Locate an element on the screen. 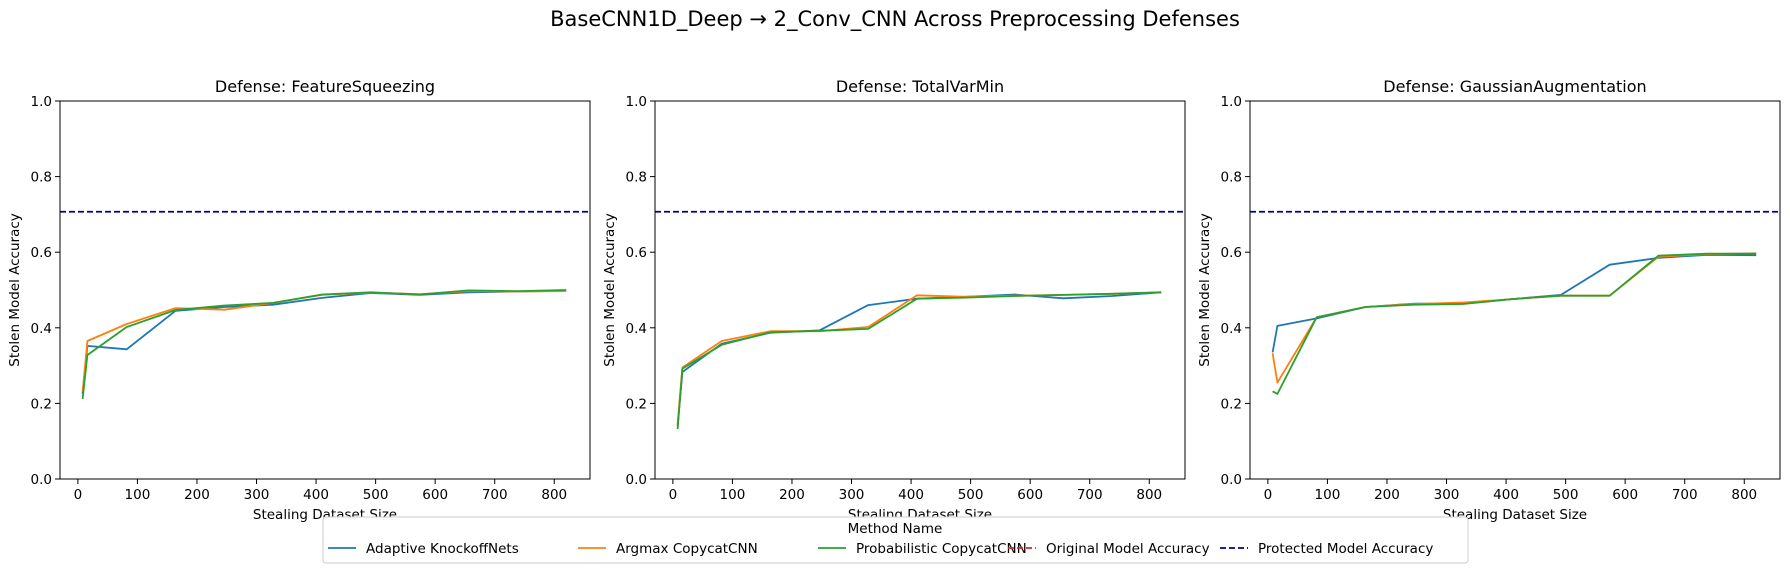  legend-label: Probabilistic CopycatCNN is located at coordinates (941, 549).